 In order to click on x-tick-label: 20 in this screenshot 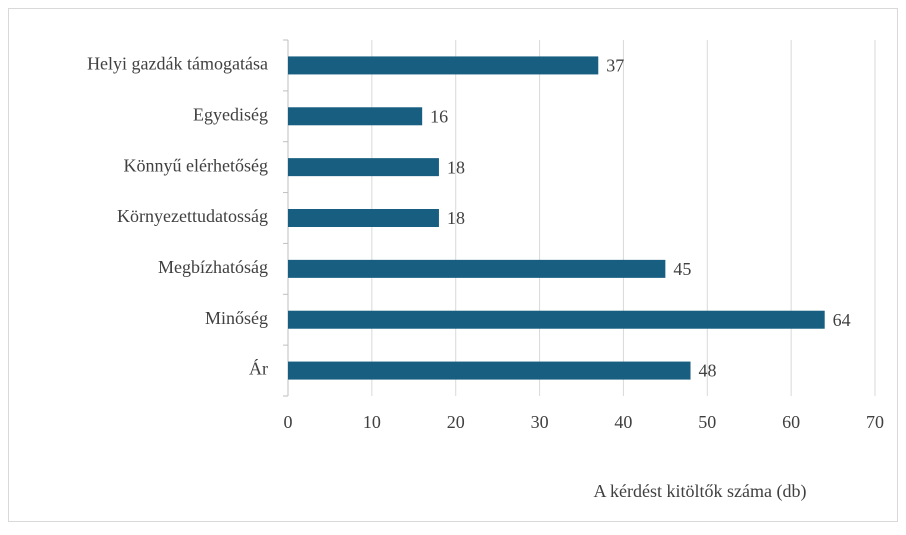, I will do `click(456, 422)`.